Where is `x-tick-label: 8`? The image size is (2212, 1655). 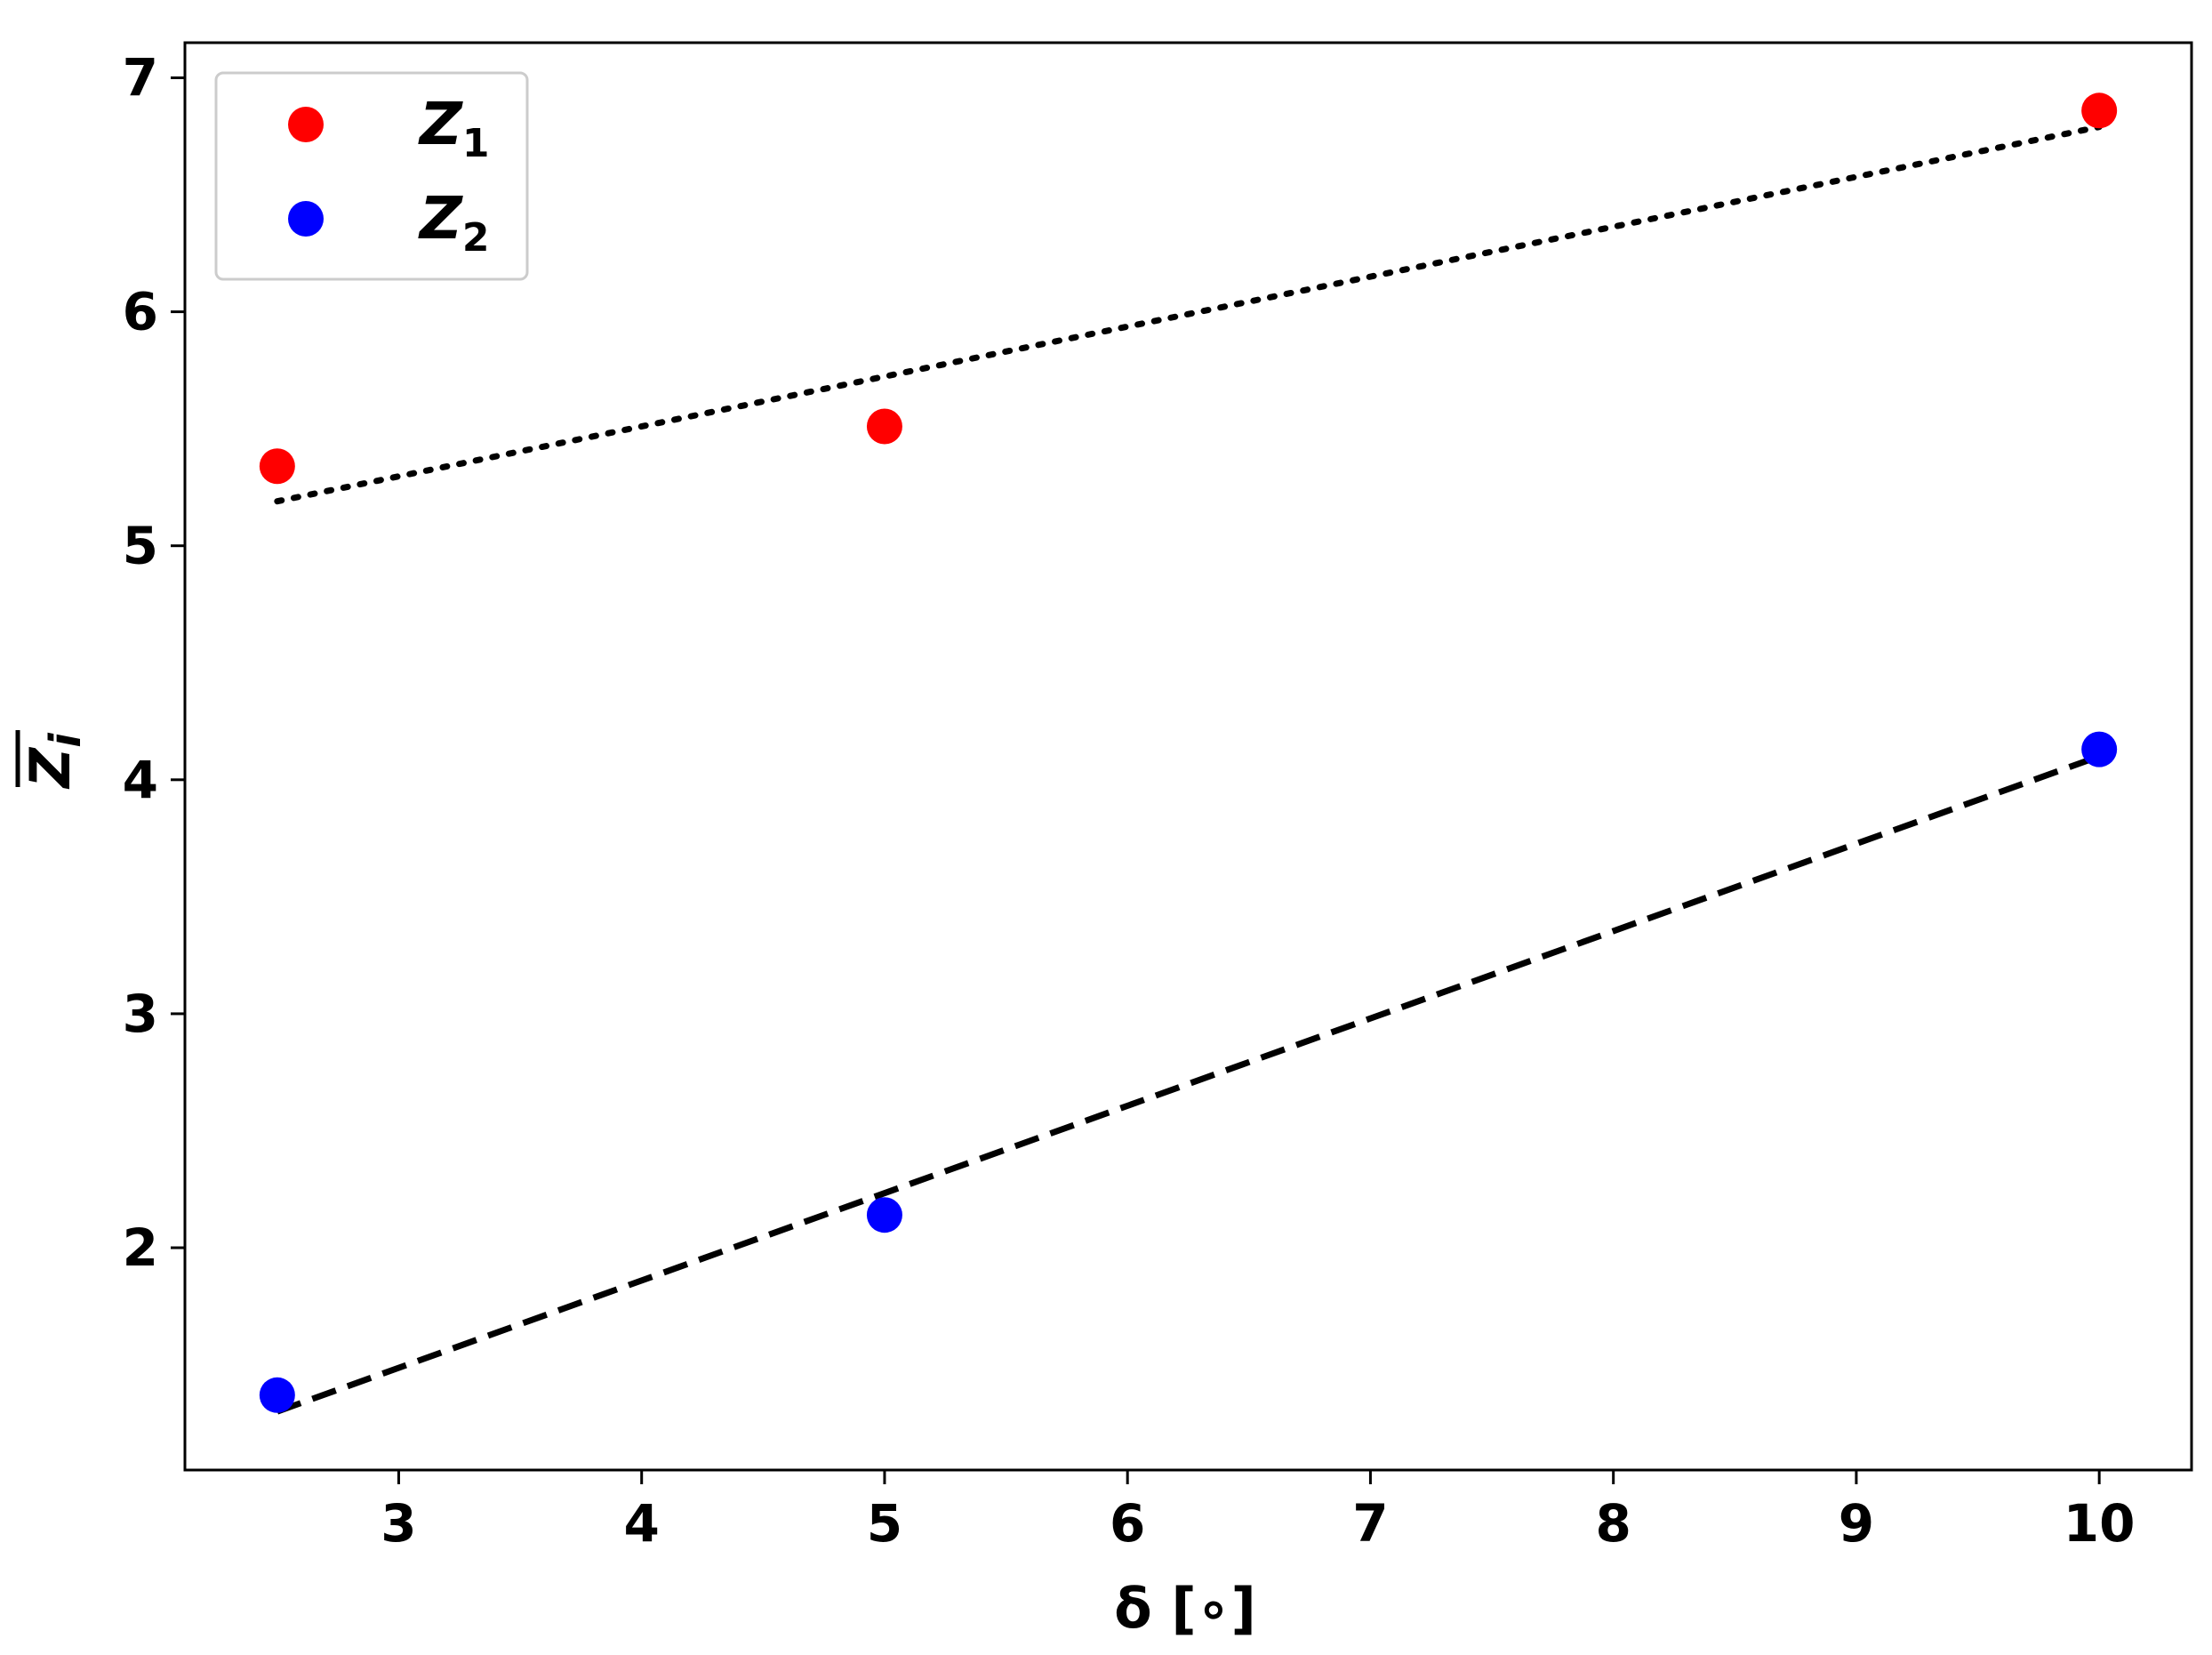
x-tick-label: 8 is located at coordinates (1613, 1524).